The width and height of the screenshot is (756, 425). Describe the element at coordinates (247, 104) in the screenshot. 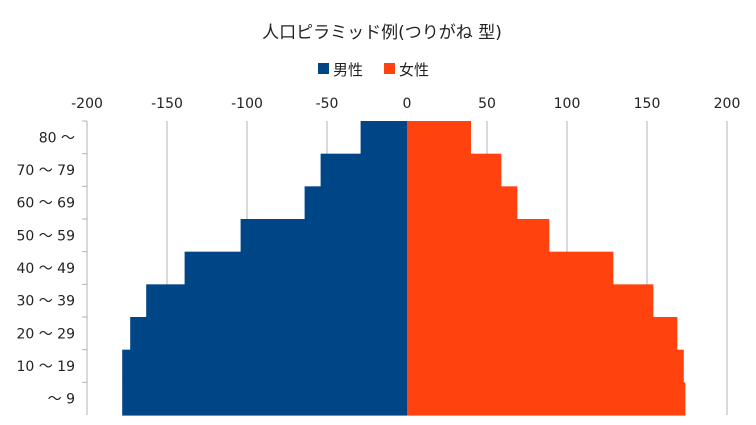

I see `x-tick-label: -100` at that location.